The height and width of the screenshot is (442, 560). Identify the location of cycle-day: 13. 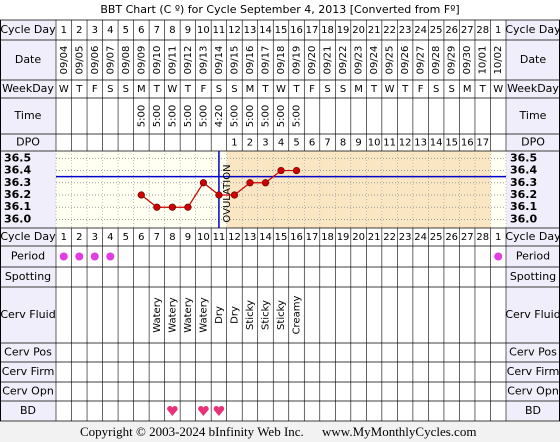
(250, 30).